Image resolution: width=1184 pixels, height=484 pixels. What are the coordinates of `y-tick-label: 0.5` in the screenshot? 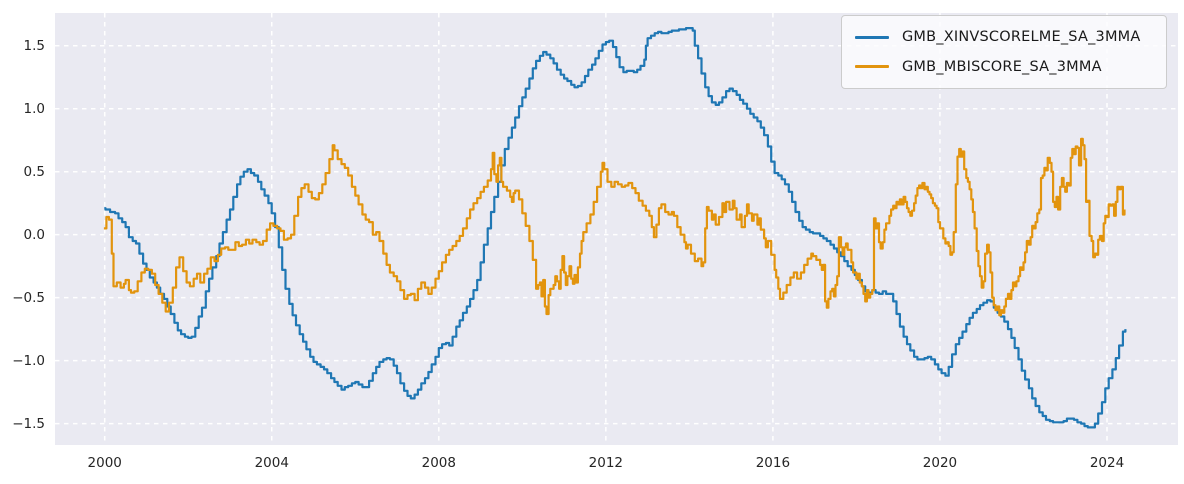 It's located at (34, 172).